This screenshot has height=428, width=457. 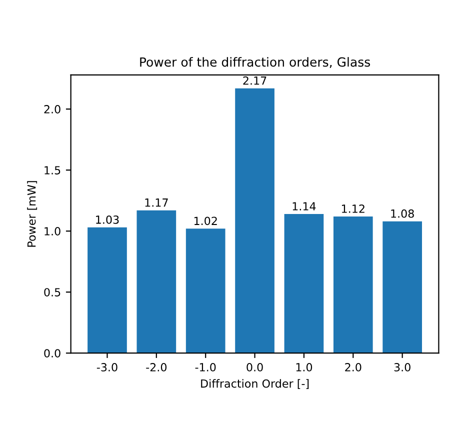 What do you see at coordinates (205, 221) in the screenshot?
I see `data-label: 1.02` at bounding box center [205, 221].